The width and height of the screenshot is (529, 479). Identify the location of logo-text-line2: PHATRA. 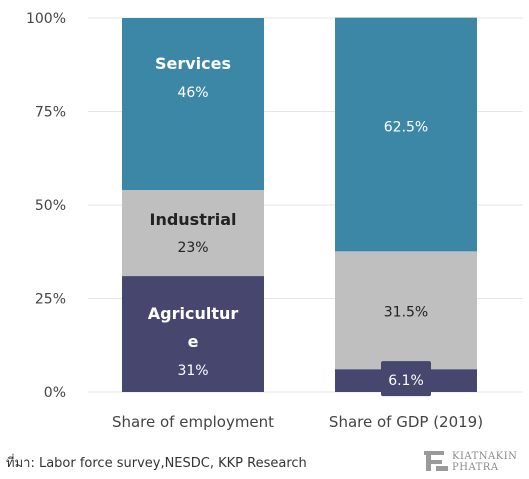
(475, 467).